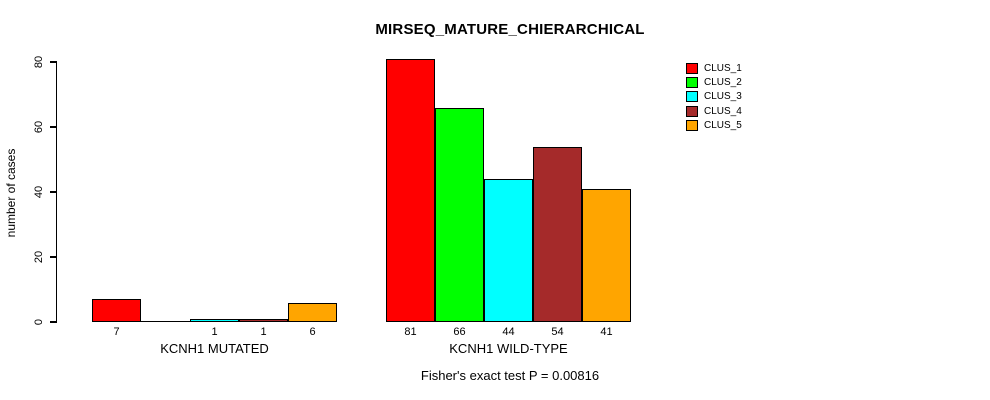 The image size is (990, 400). Describe the element at coordinates (723, 125) in the screenshot. I see `legend-label: CLUS_5` at that location.